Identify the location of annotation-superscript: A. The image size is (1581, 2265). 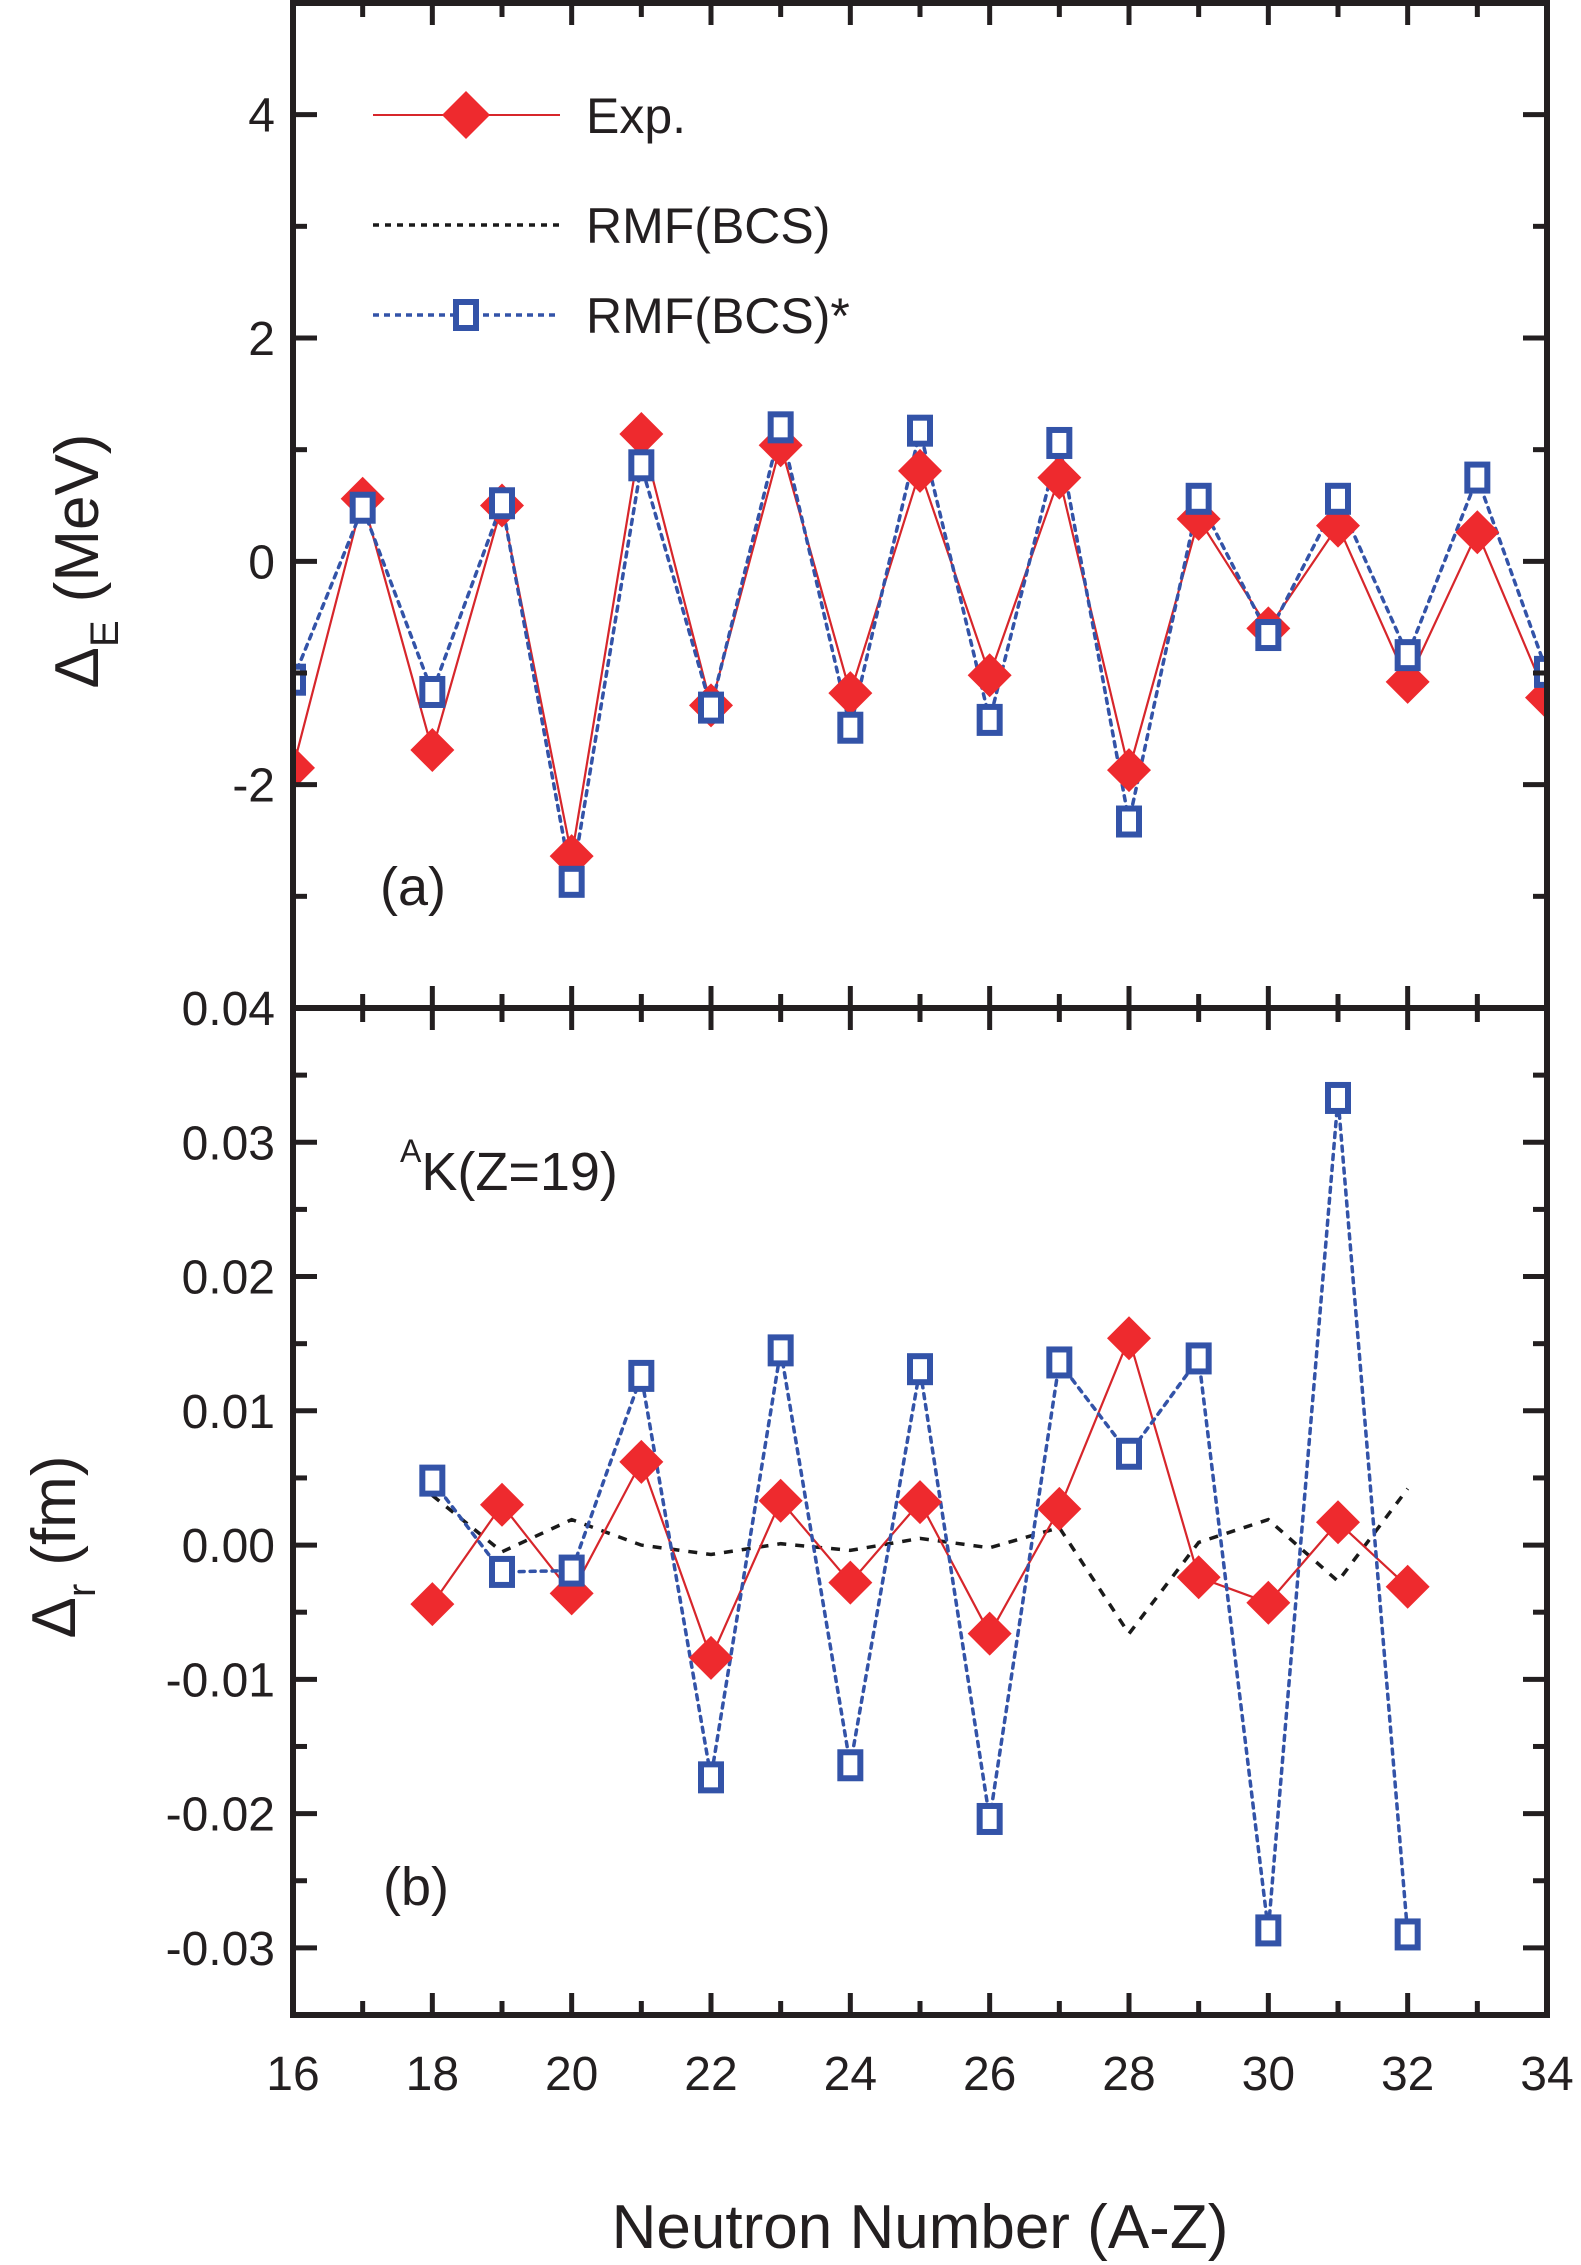
(411, 1151).